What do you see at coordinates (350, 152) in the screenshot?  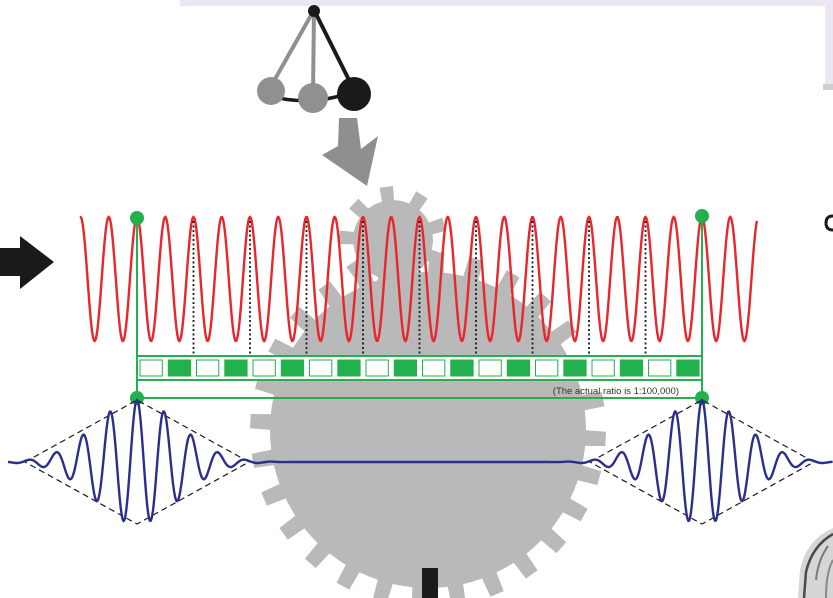 I see `down-arrow-icon` at bounding box center [350, 152].